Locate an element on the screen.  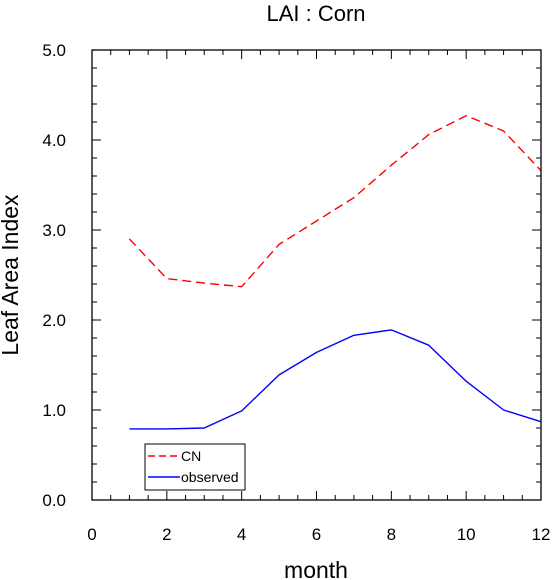
legend-label-cn: CN is located at coordinates (191, 456).